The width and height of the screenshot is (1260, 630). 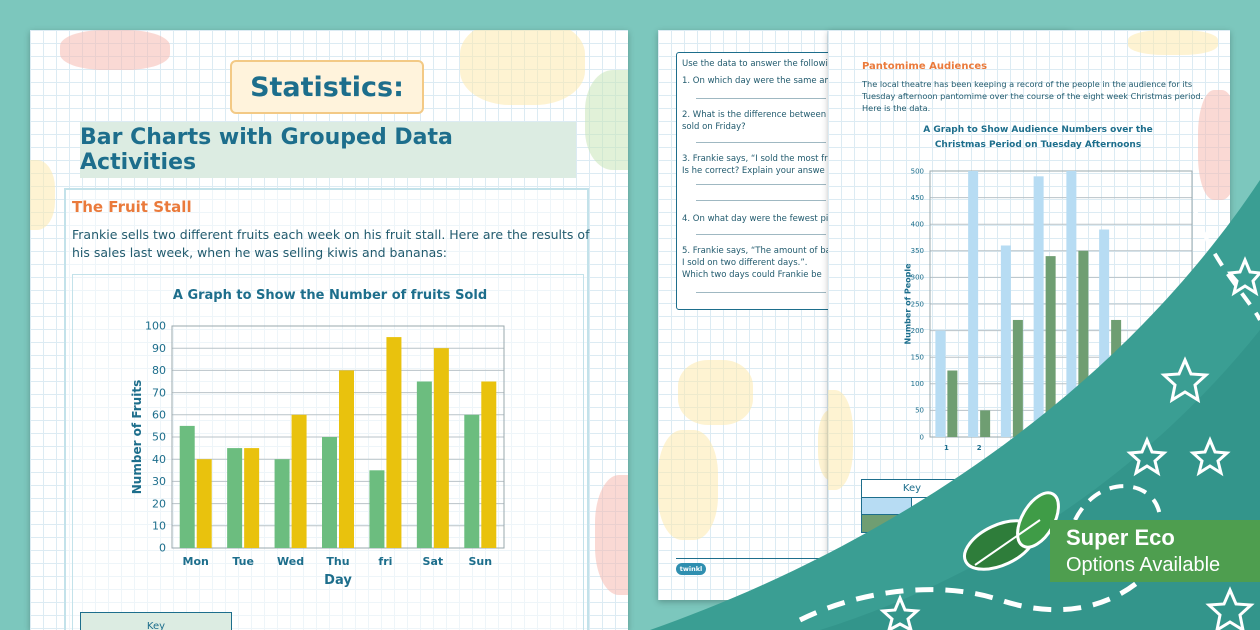 I want to click on chart-key: Key, so click(x=156, y=621).